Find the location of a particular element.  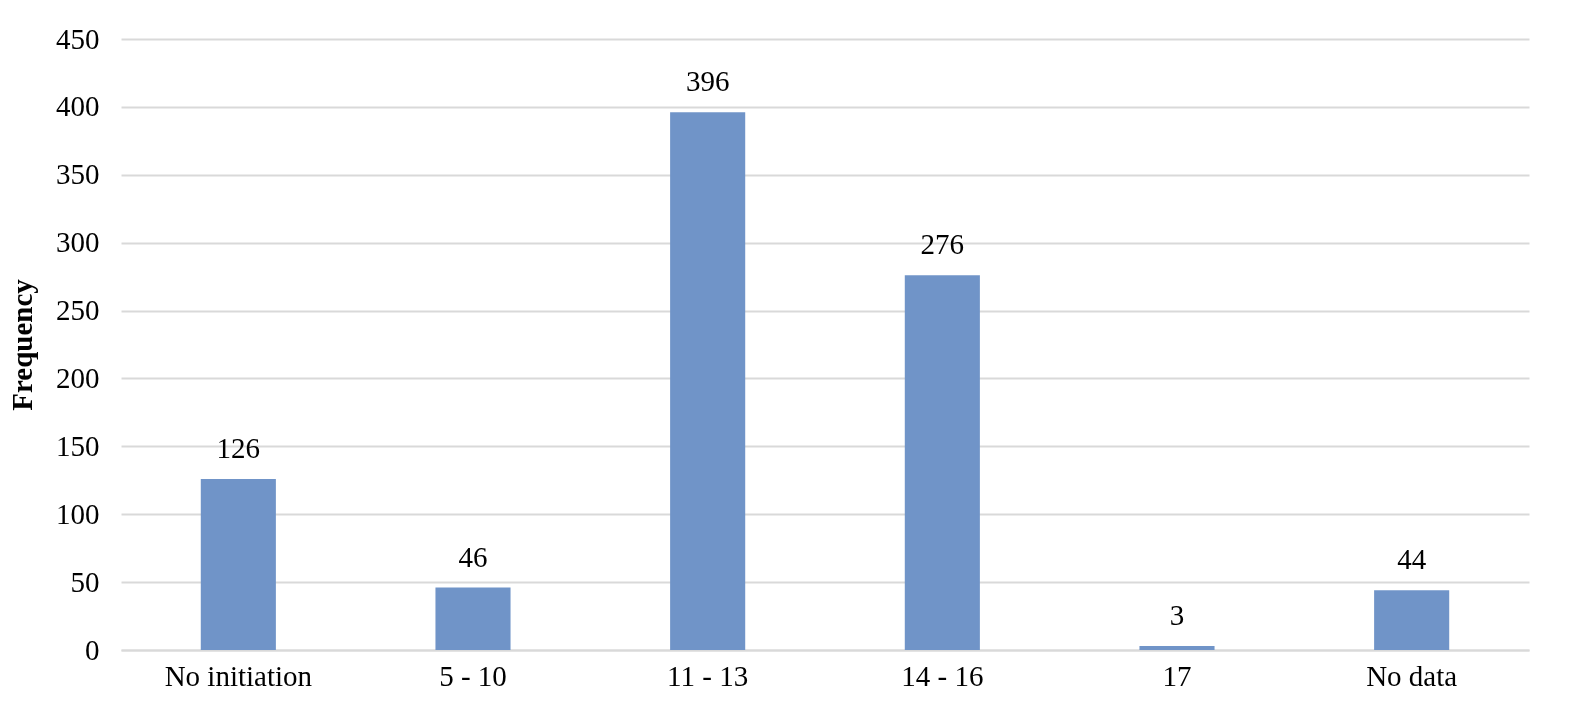

y-tick-label: 400 is located at coordinates (78, 106).